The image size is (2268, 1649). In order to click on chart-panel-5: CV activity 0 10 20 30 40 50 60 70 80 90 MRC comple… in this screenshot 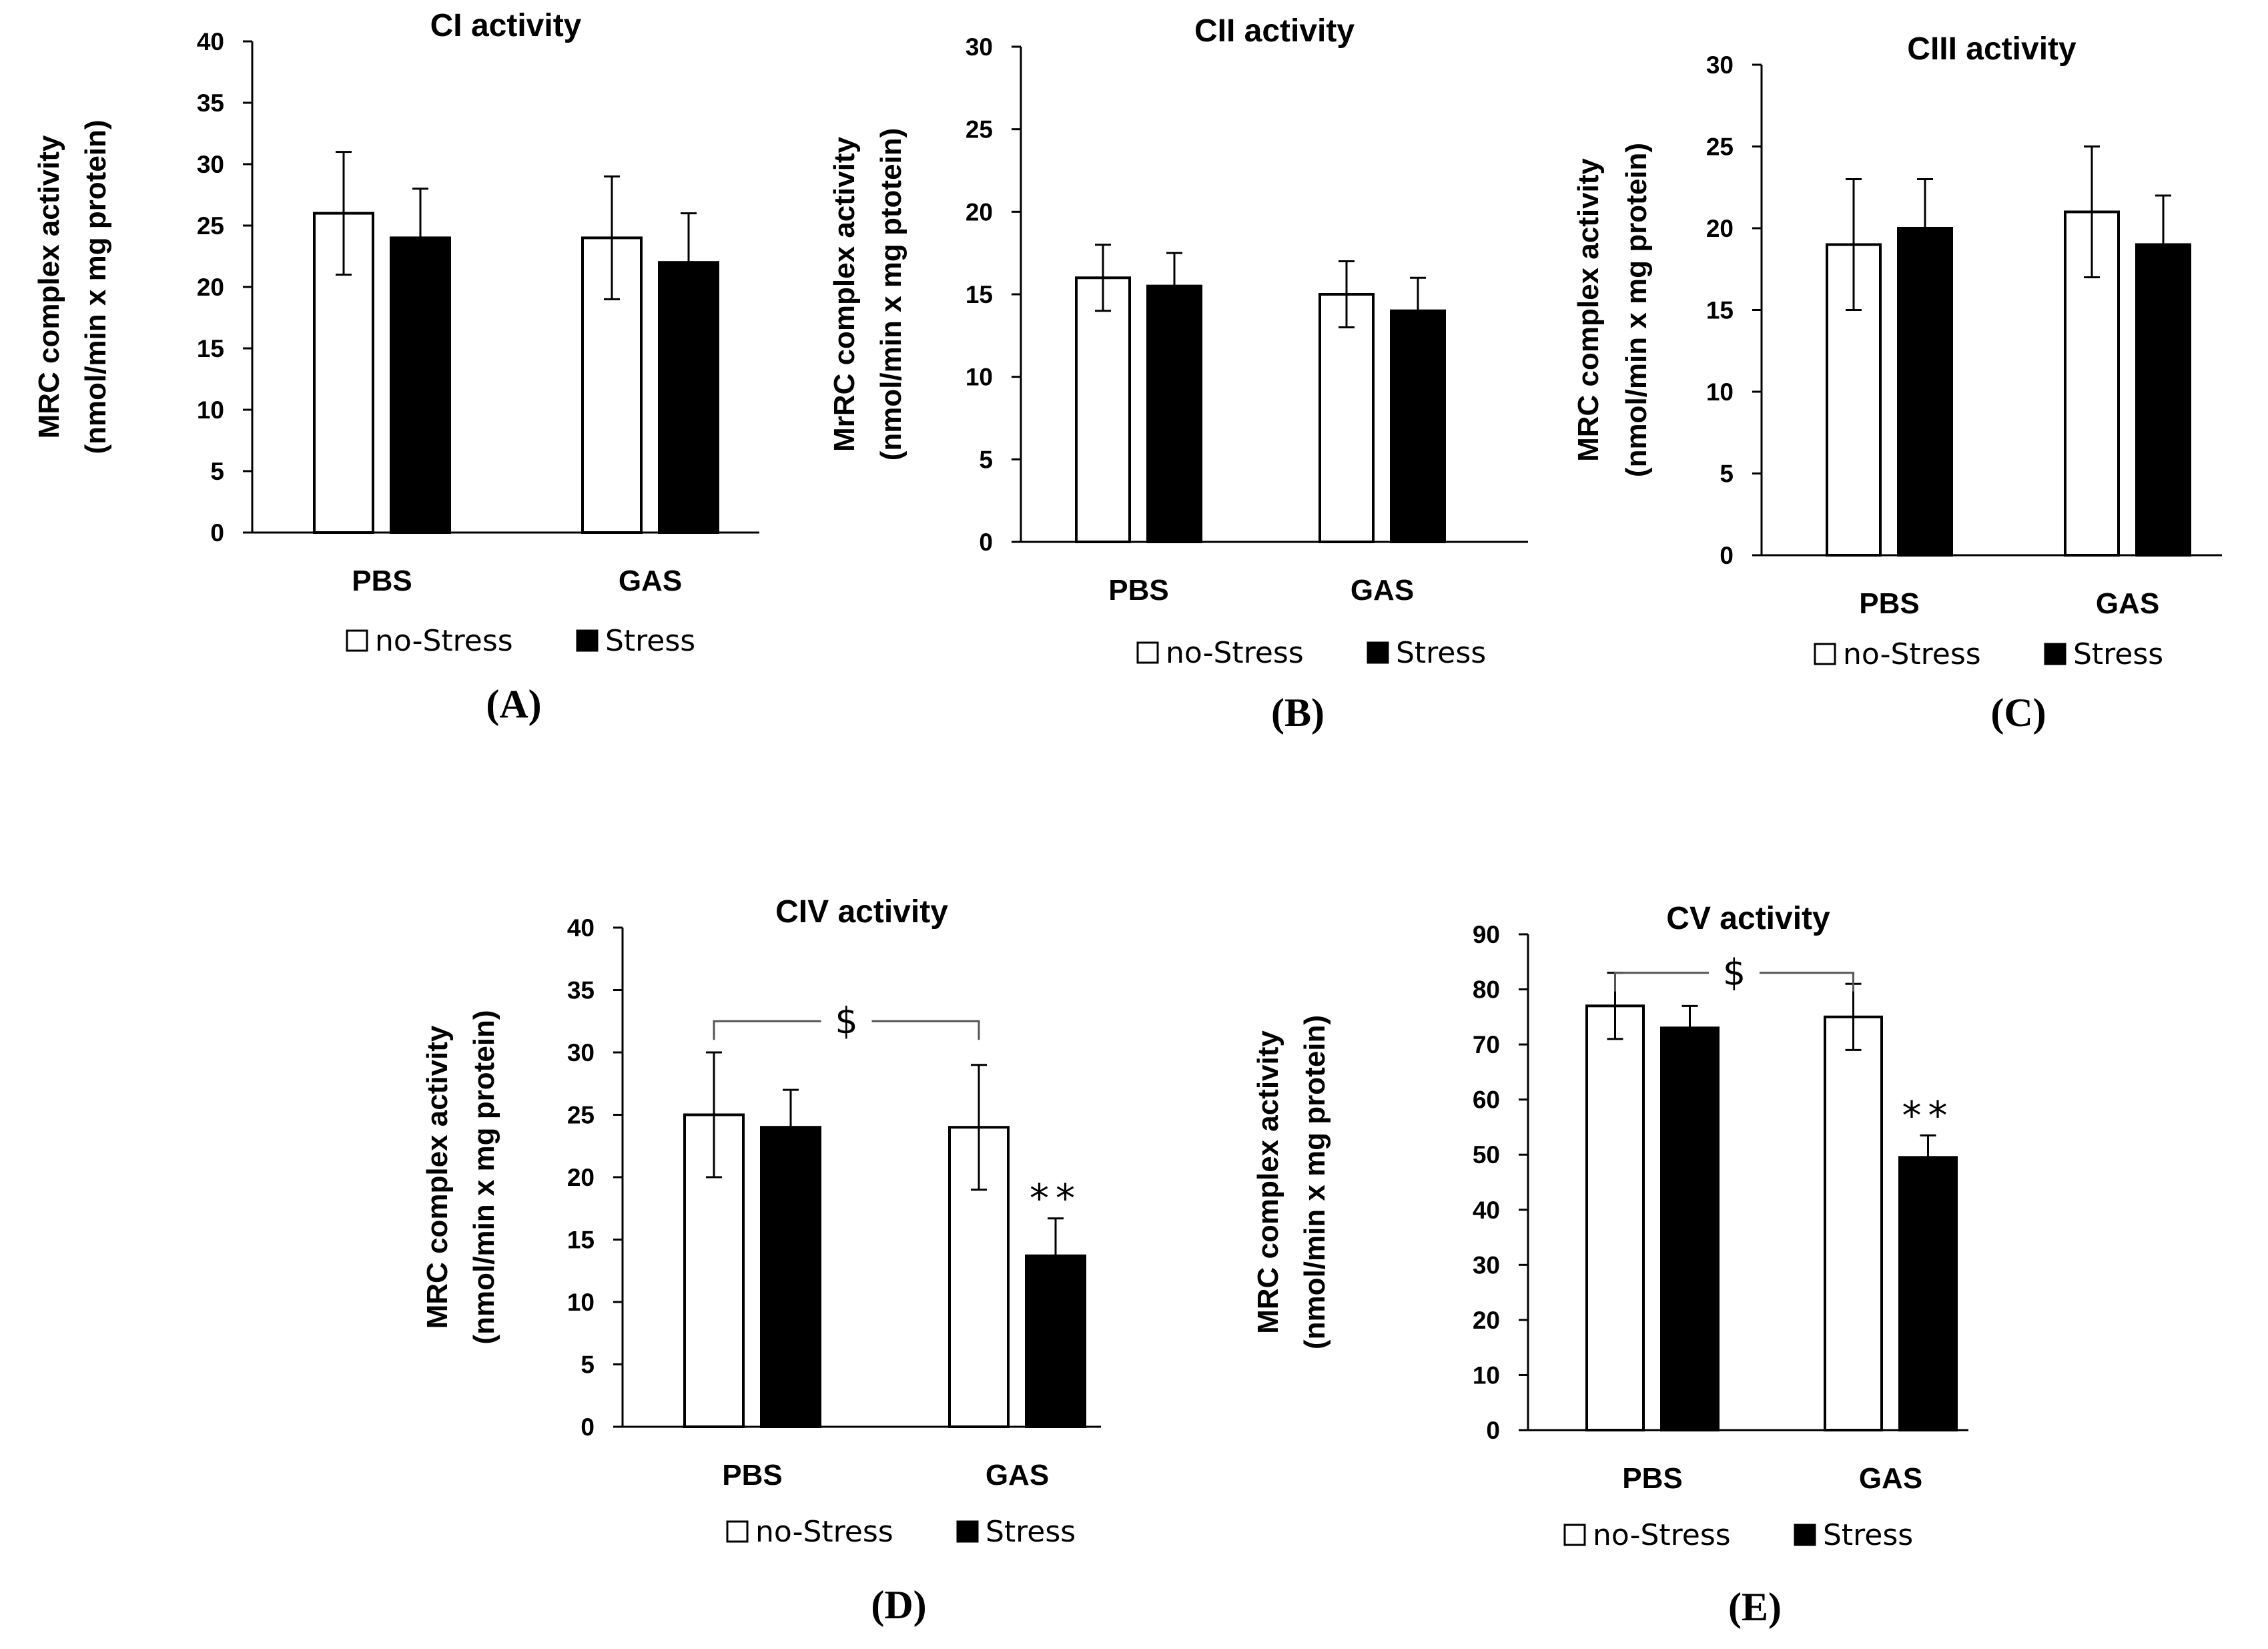, I will do `click(1610, 1265)`.